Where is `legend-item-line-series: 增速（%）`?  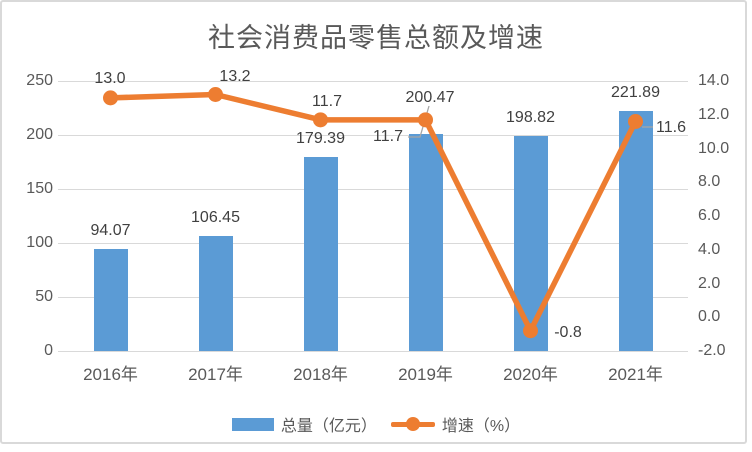 legend-item-line-series: 增速（%） is located at coordinates (455, 424).